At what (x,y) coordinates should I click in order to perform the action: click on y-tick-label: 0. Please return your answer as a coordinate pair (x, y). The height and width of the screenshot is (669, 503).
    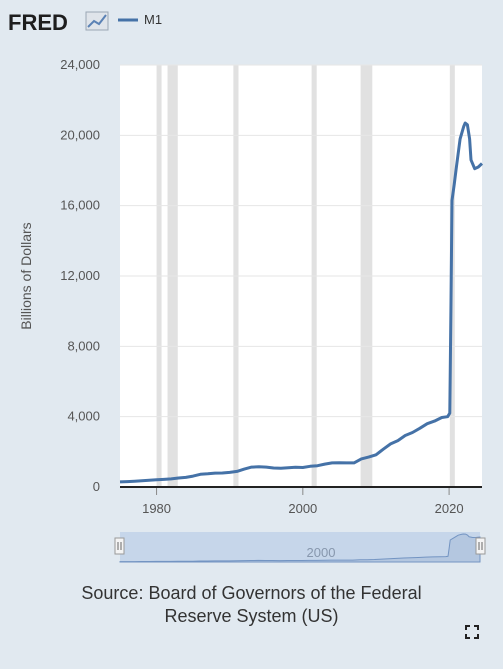
    Looking at the image, I should click on (96, 486).